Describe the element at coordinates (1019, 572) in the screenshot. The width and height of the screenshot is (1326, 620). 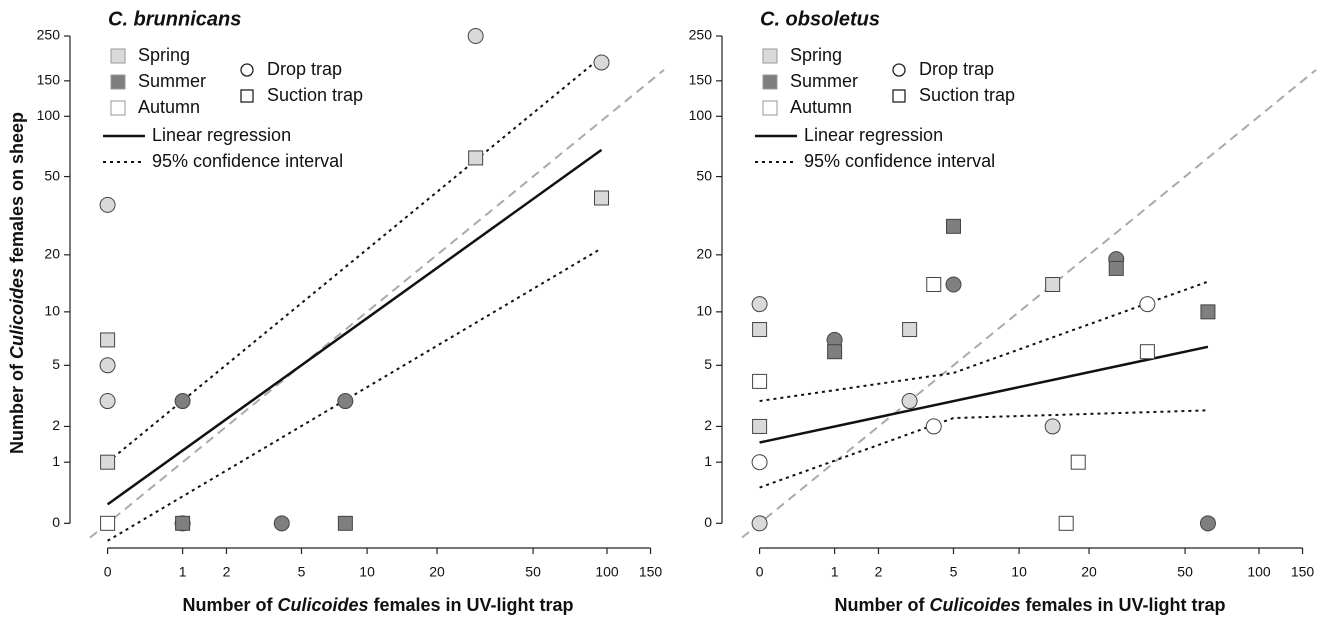
I see `x-tick-label: 10` at that location.